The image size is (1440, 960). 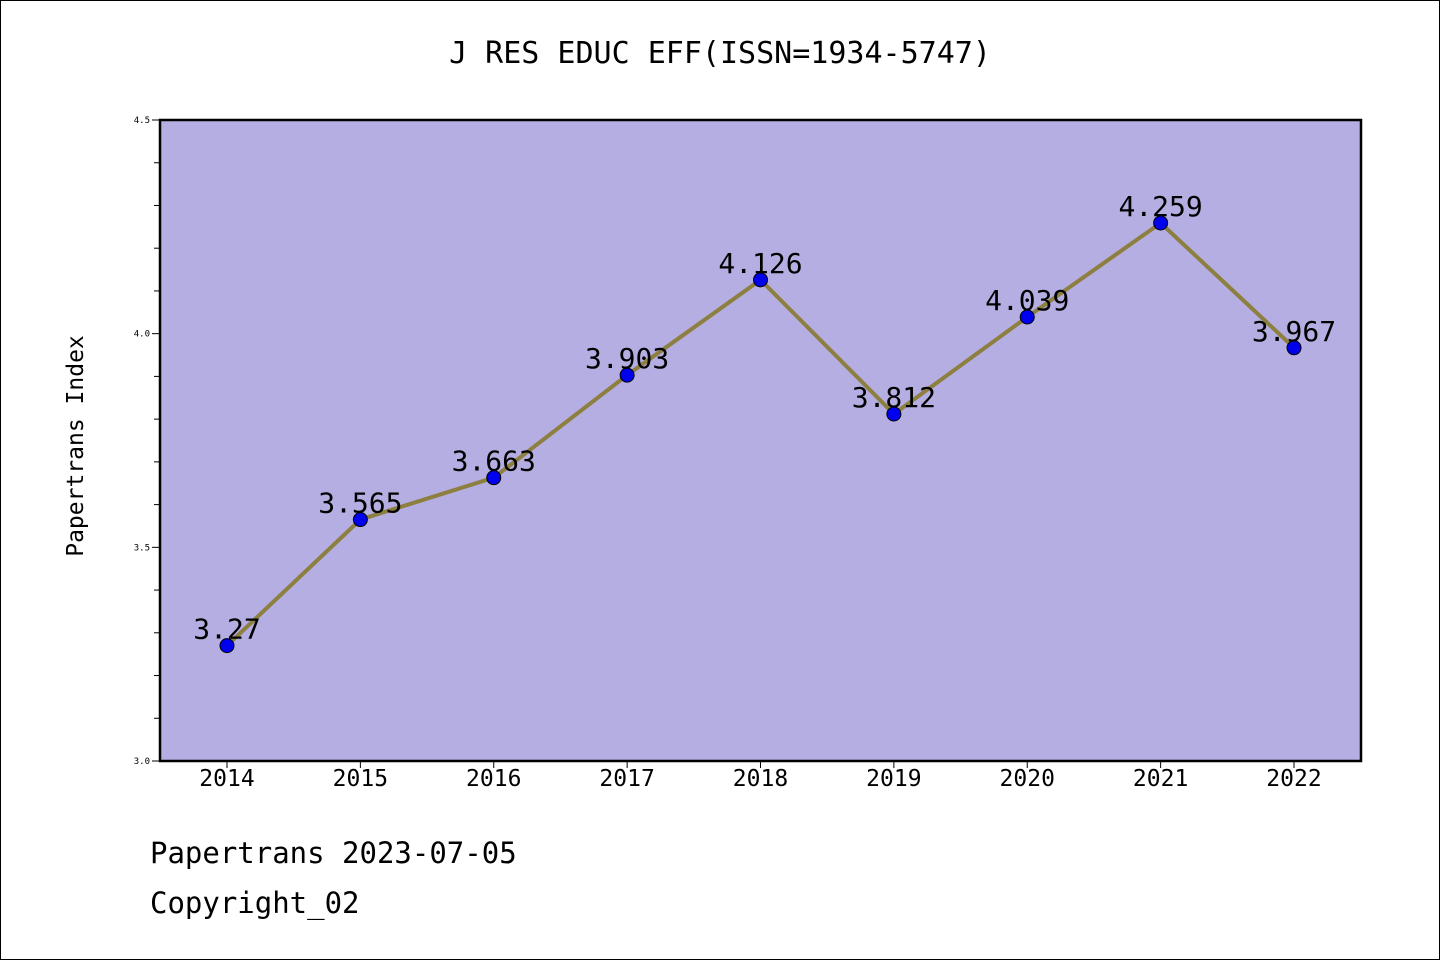 What do you see at coordinates (760, 263) in the screenshot?
I see `data-label: 4.126` at bounding box center [760, 263].